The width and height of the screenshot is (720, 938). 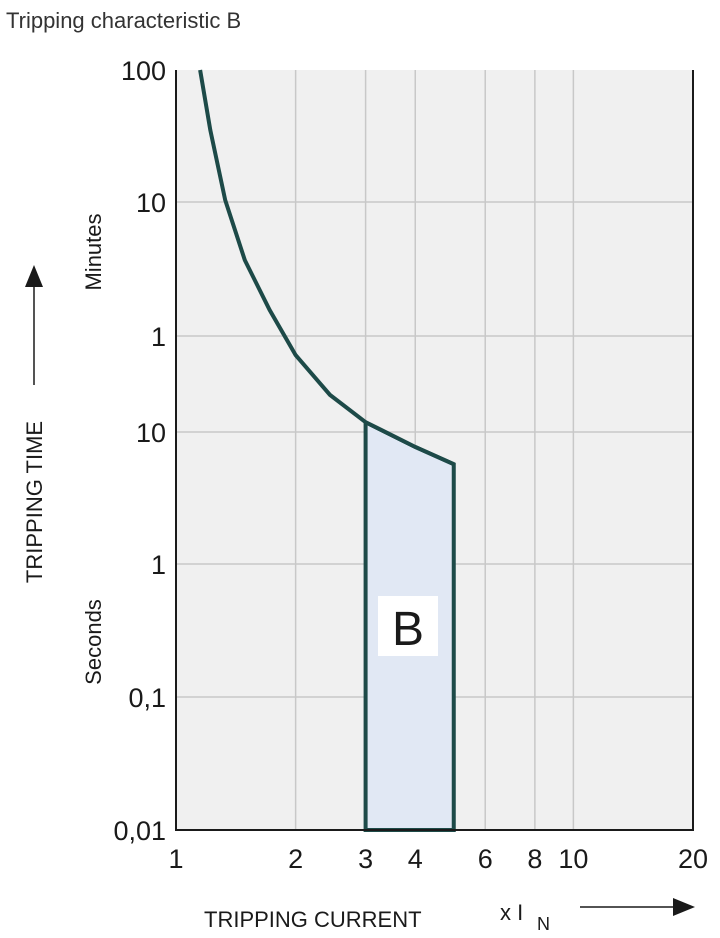 I want to click on region-label-bg, so click(x=408, y=626).